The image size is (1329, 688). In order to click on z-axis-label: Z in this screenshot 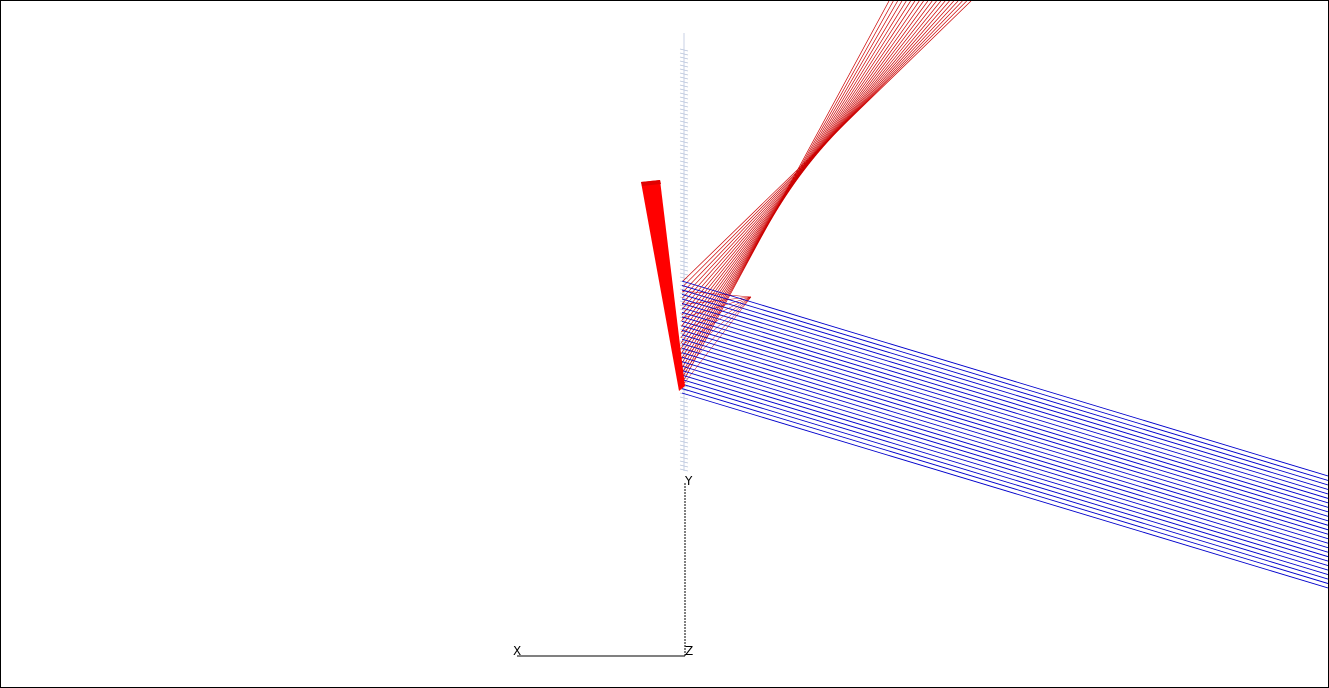, I will do `click(689, 651)`.